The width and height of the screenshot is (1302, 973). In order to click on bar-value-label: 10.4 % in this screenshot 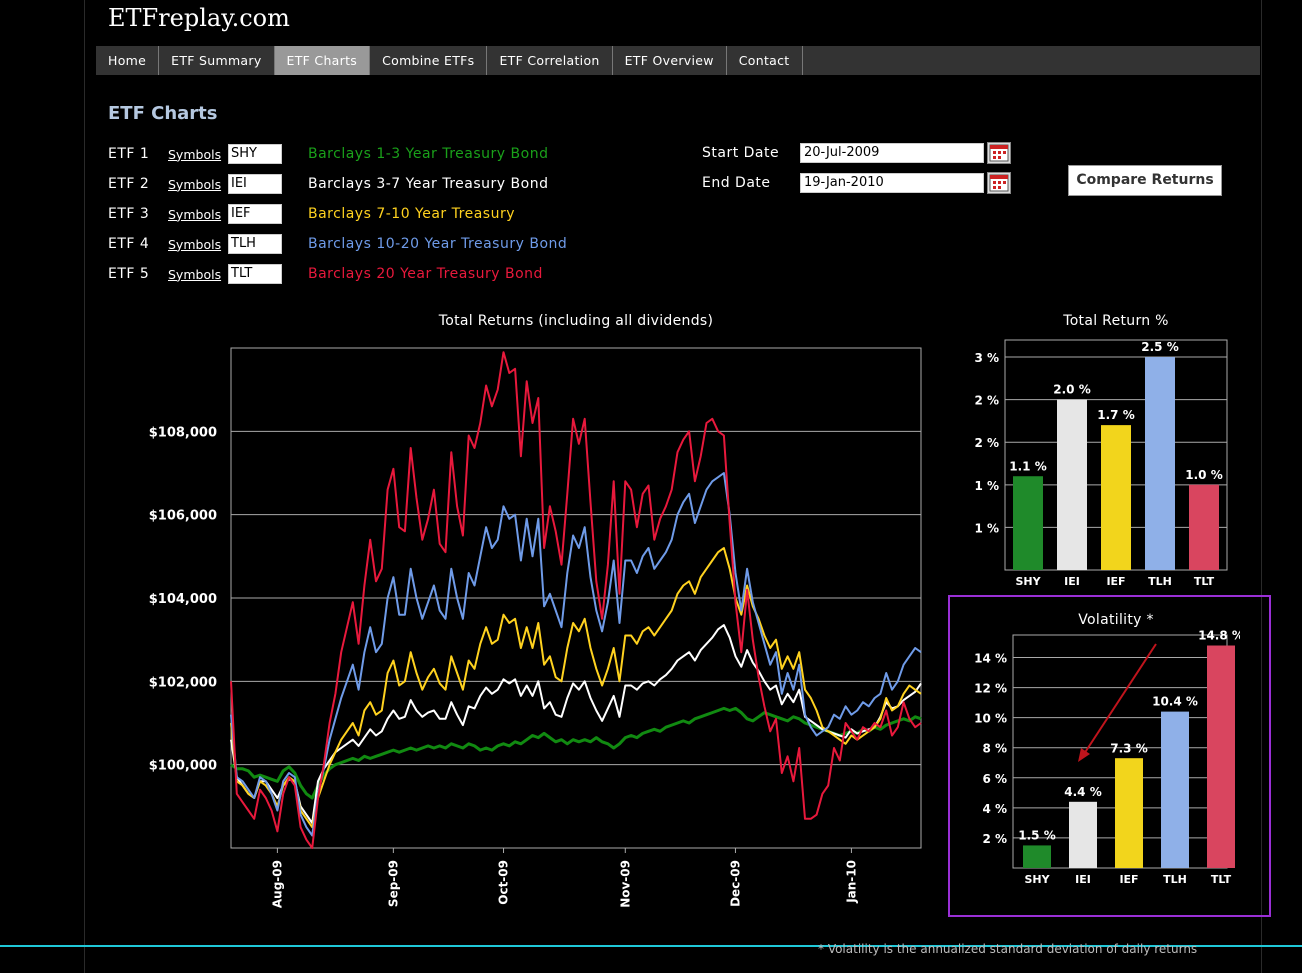, I will do `click(1175, 702)`.